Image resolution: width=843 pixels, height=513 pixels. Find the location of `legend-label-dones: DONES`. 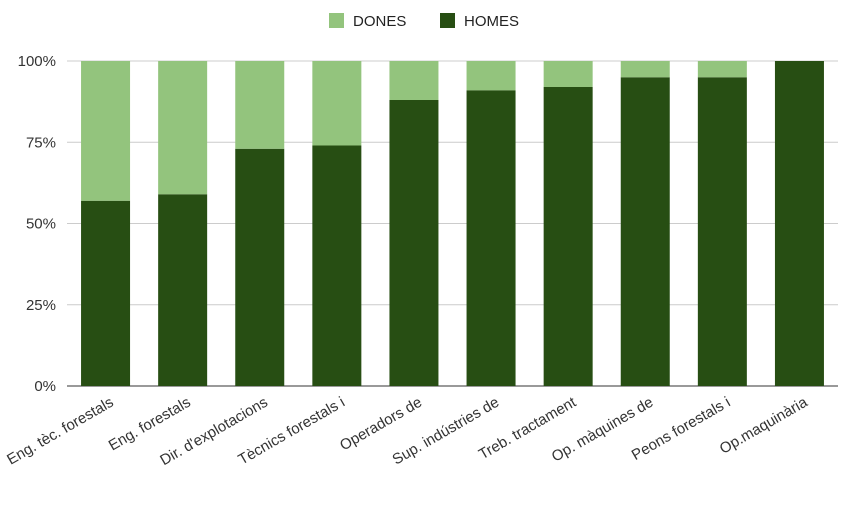

legend-label-dones: DONES is located at coordinates (379, 21).